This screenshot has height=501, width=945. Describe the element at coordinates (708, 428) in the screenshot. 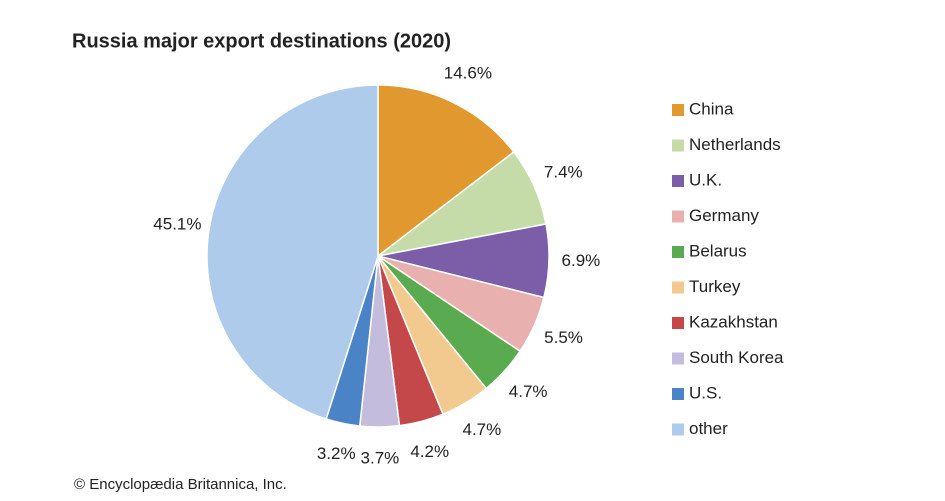

I see `legend-label: other` at that location.